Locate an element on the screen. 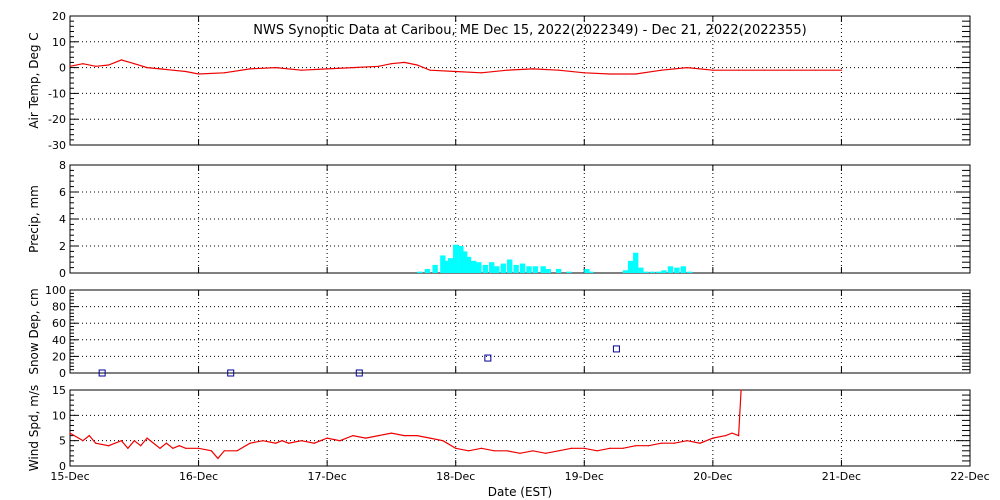 This screenshot has width=1000, height=500. wind-speed-series-line is located at coordinates (405, 424).